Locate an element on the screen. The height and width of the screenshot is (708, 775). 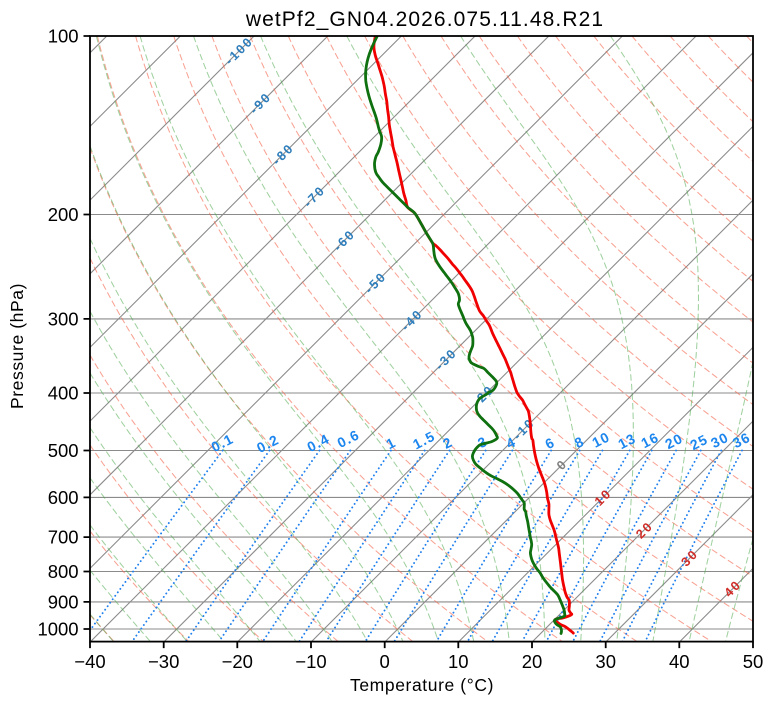
svg-text: 13 is located at coordinates (626, 441).